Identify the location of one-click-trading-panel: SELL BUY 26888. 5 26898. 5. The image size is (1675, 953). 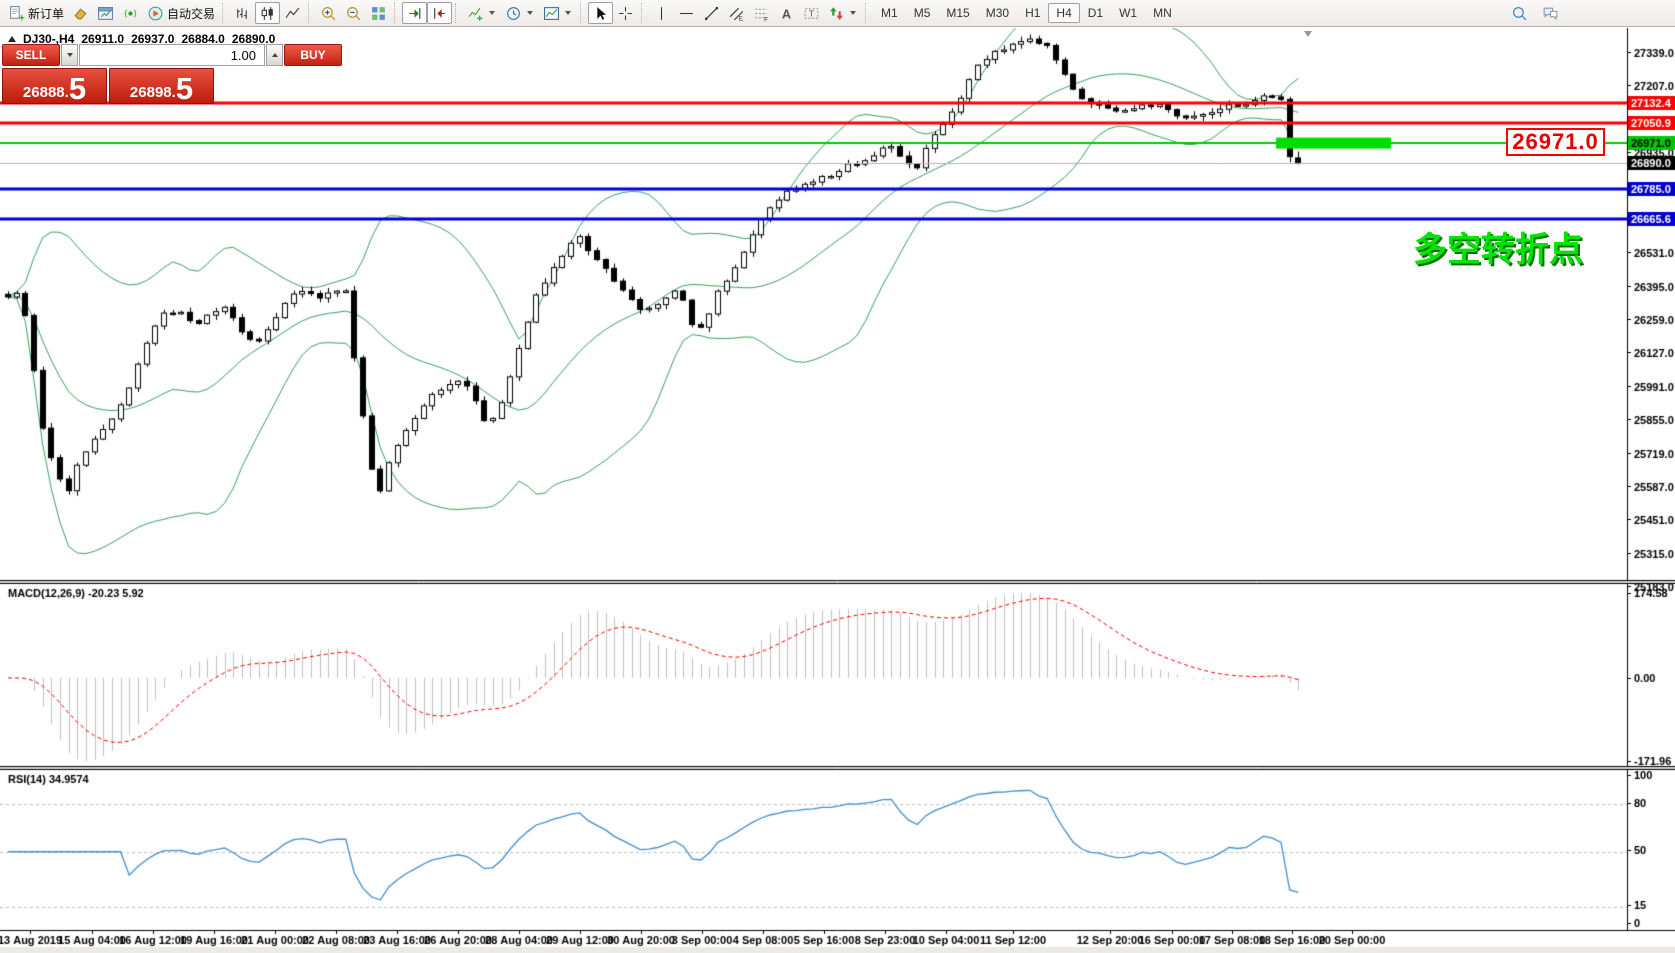
(172, 74).